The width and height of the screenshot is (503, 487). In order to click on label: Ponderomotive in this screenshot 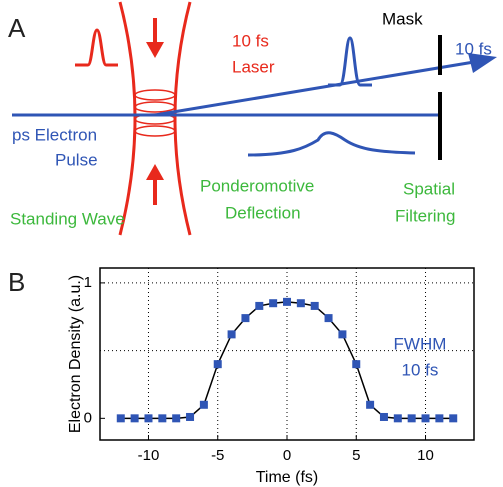, I will do `click(257, 185)`.